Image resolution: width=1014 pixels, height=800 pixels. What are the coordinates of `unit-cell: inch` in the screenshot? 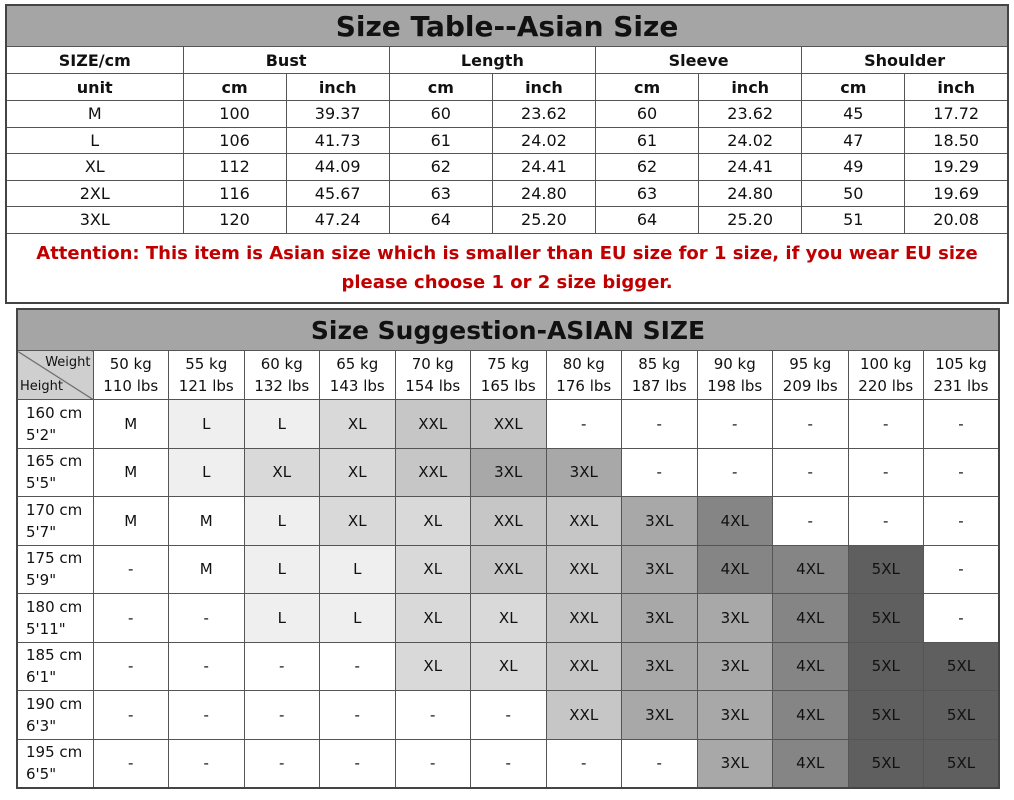 It's located at (956, 87).